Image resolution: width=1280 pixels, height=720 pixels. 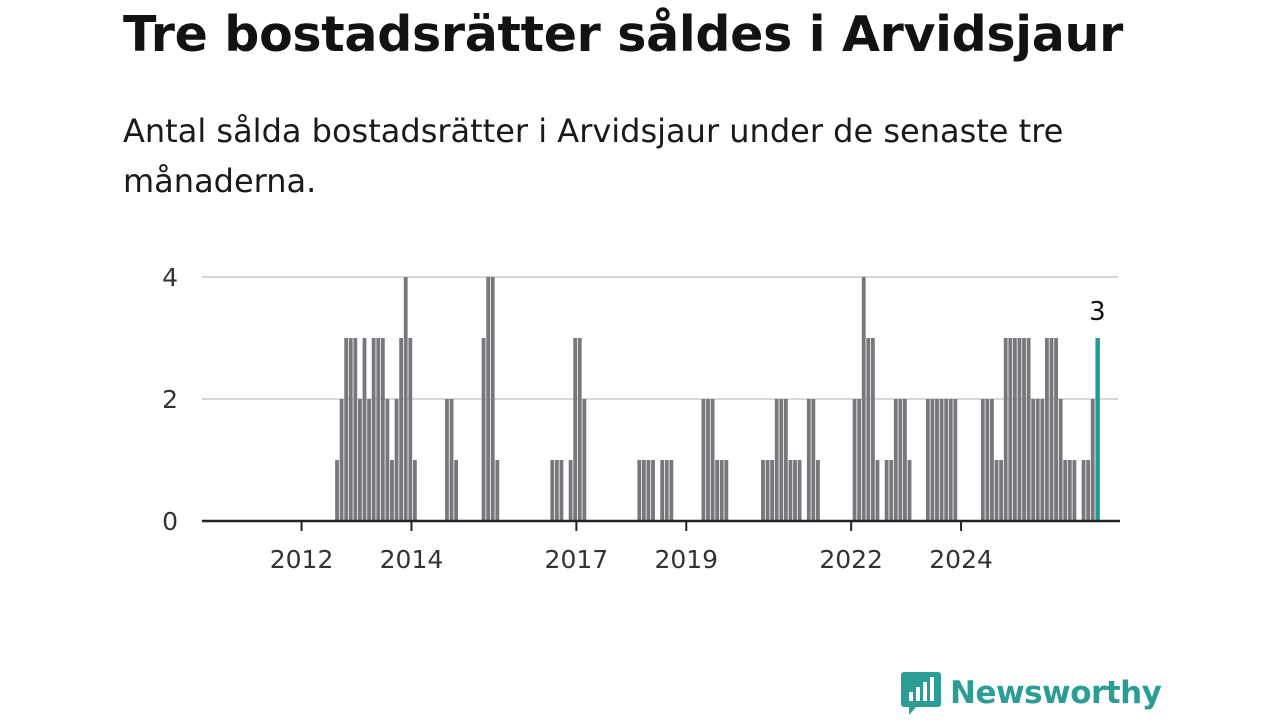 What do you see at coordinates (623, 34) in the screenshot?
I see `chart-title: Tre bostadsrätter såldes i Arvidsjaur` at bounding box center [623, 34].